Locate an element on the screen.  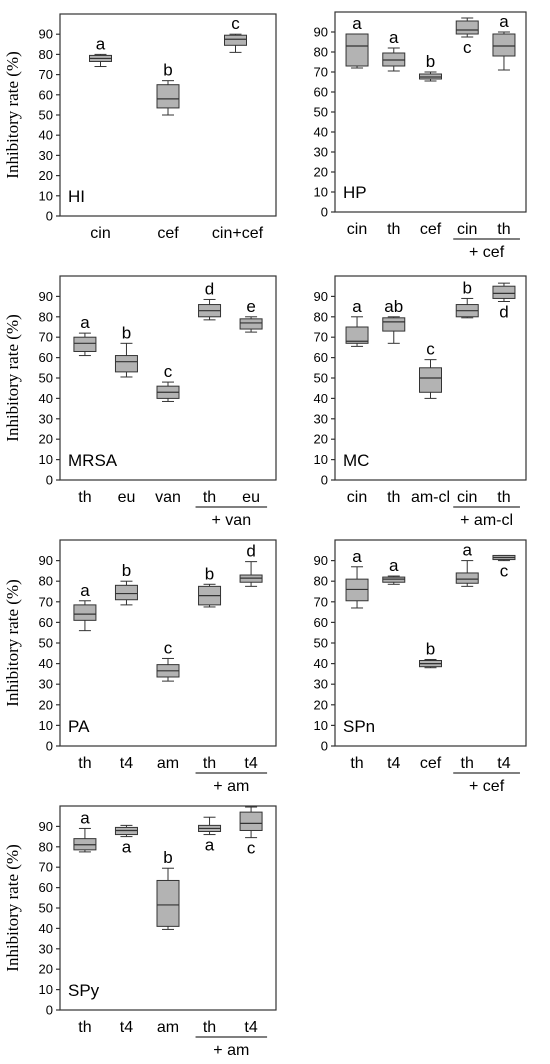
box-cef: b is located at coordinates (168, 88).